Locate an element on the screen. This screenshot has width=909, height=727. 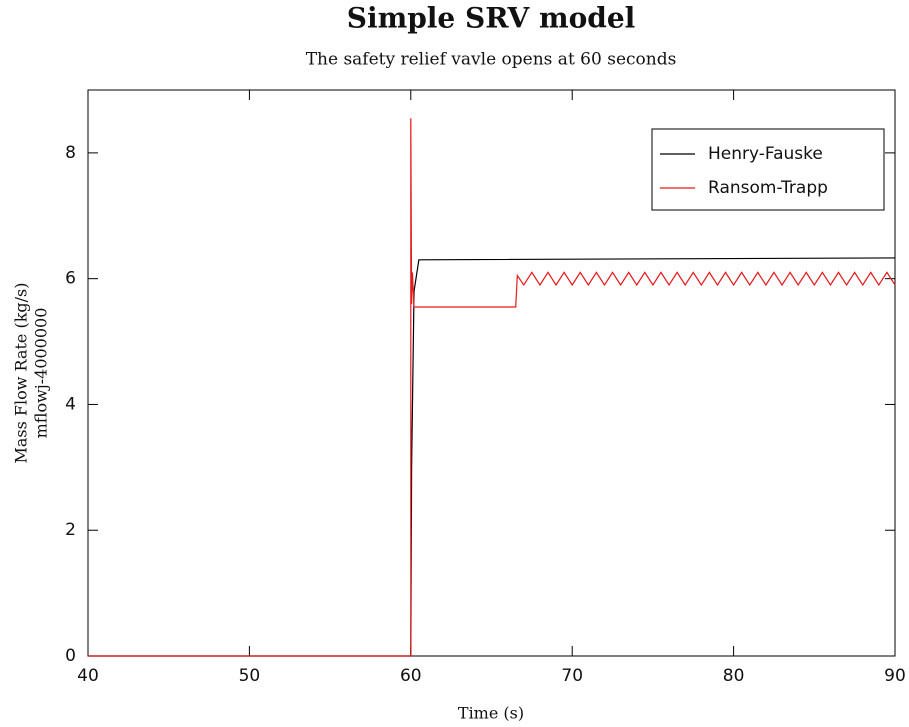
y-tick-label: 4 is located at coordinates (70, 404).